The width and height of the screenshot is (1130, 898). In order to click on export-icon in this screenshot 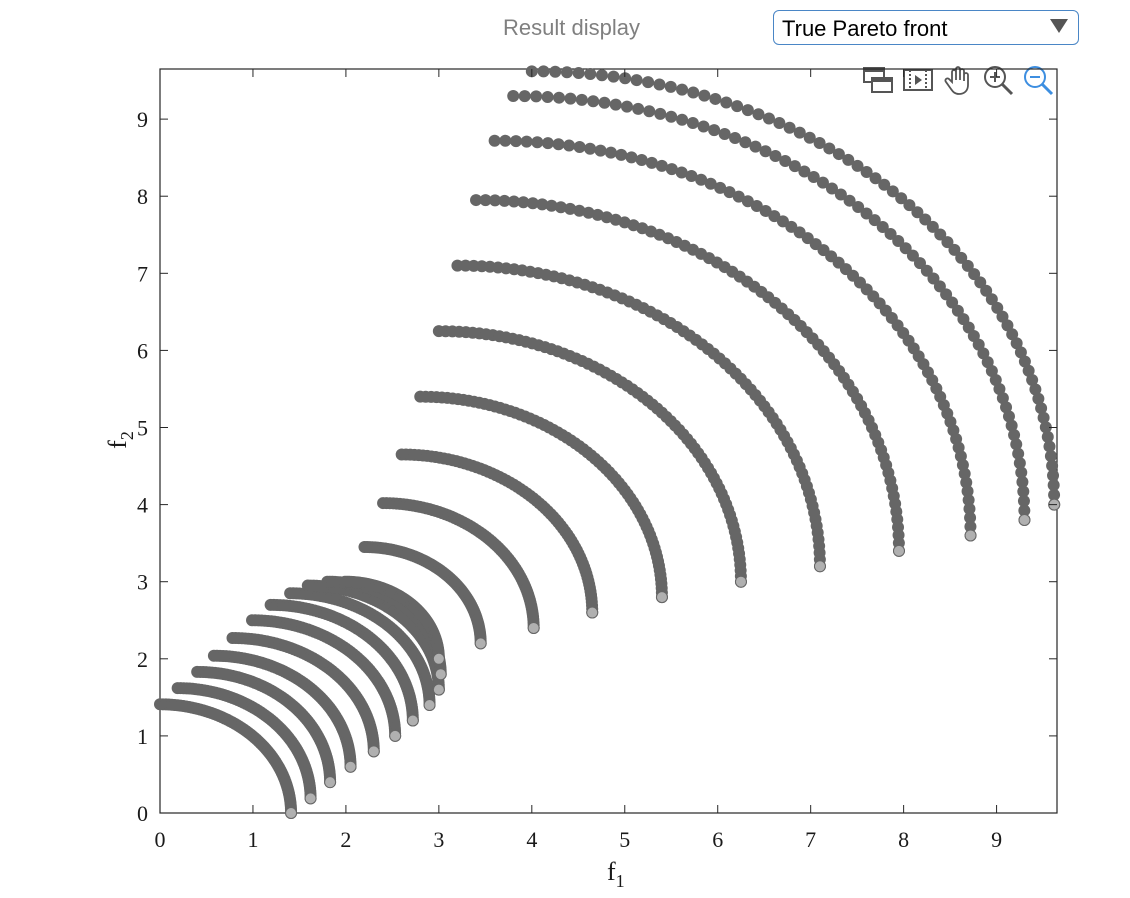, I will do `click(918, 80)`.